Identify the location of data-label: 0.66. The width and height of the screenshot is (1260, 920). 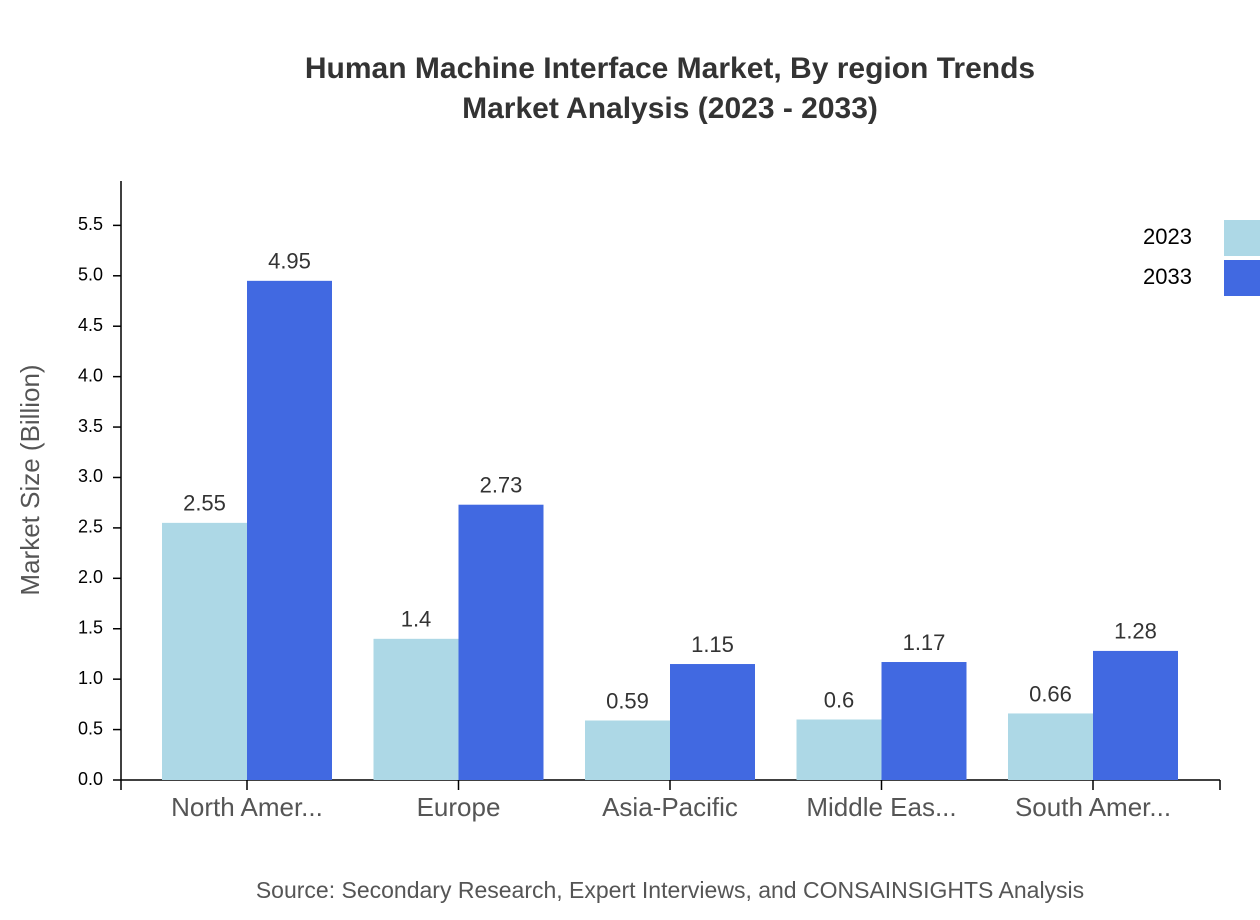
(1050, 693).